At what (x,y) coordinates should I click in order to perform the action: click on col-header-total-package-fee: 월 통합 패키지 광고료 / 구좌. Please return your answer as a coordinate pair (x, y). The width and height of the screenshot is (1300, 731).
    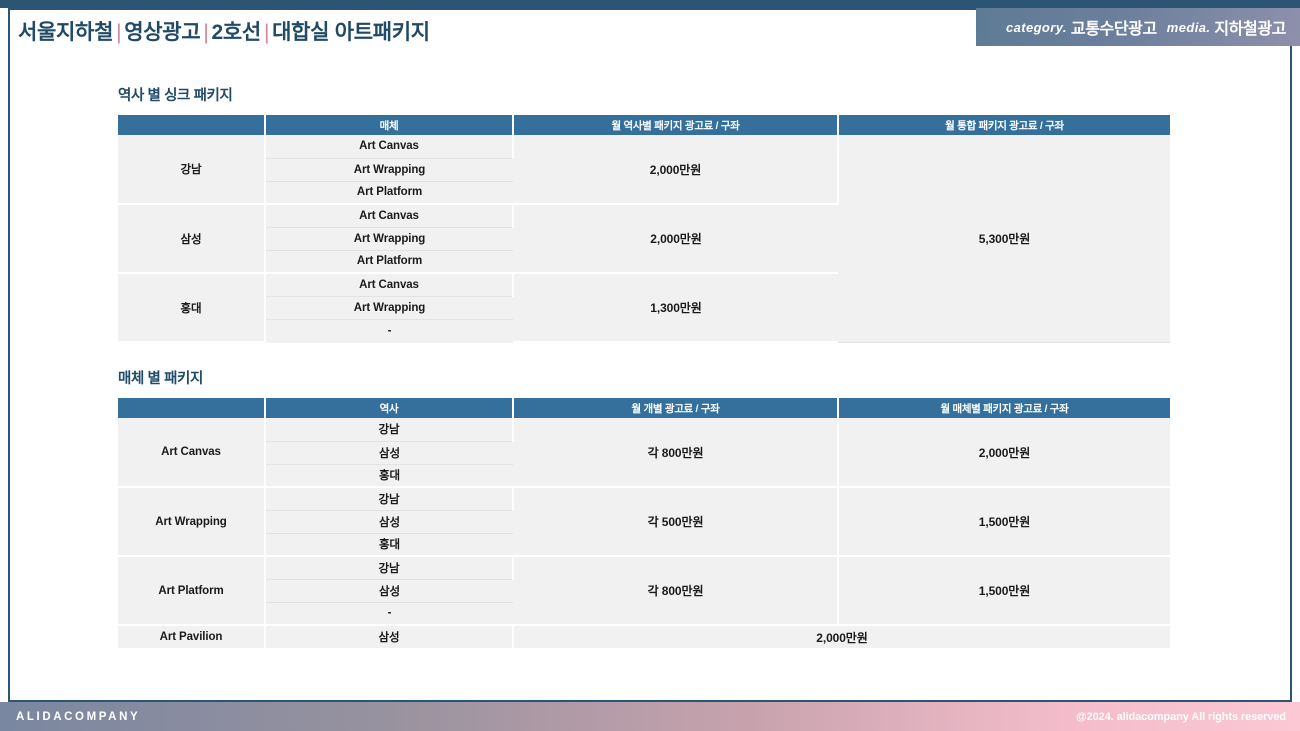
    Looking at the image, I should click on (1004, 125).